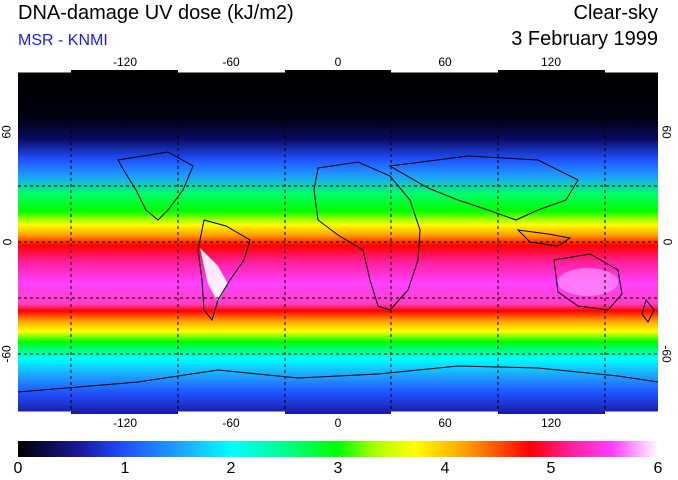 This screenshot has height=480, width=678. Describe the element at coordinates (666, 354) in the screenshot. I see `lat-right-label: -60` at that location.